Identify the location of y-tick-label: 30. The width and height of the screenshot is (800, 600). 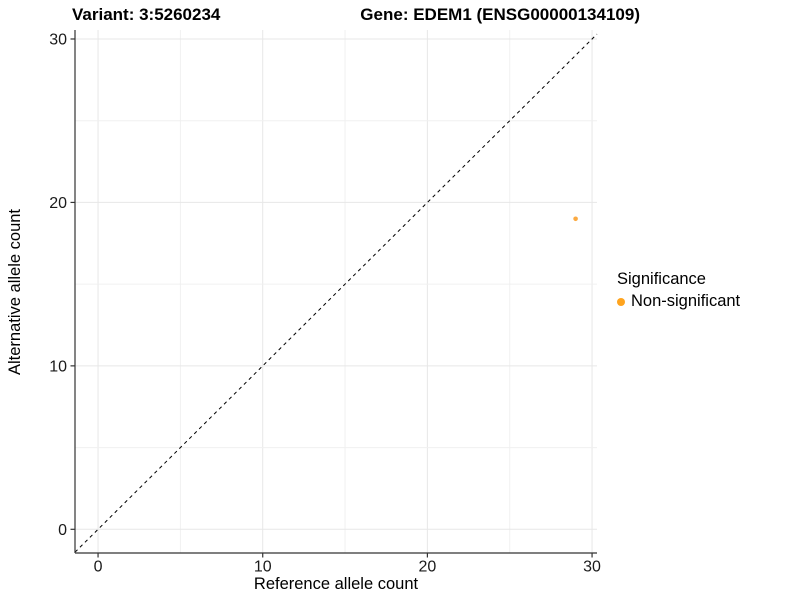
(58, 40).